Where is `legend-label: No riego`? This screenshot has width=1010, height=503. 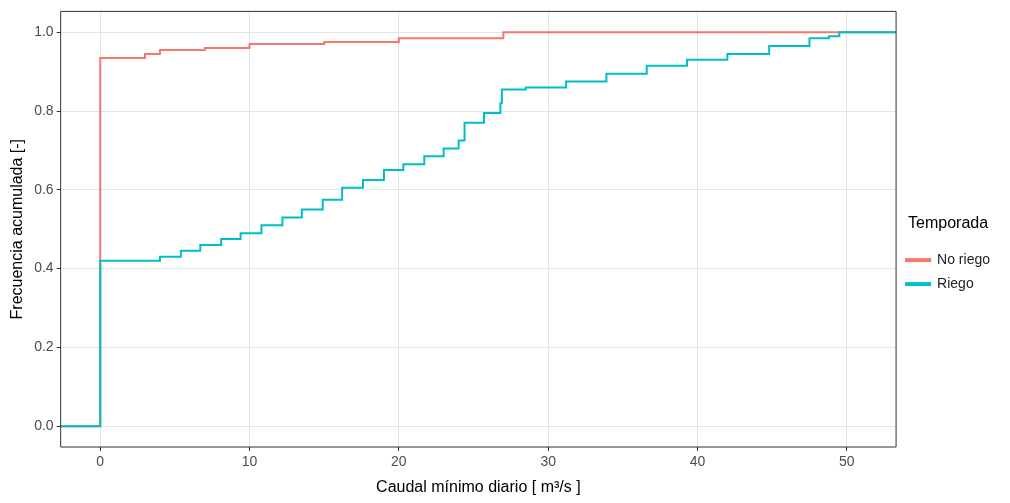
legend-label: No riego is located at coordinates (964, 258).